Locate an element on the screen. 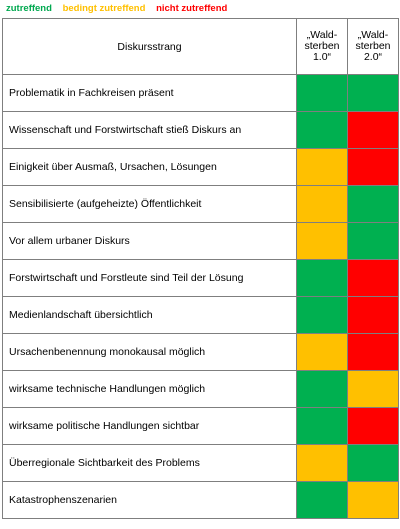  row-label: Überregionale Sichtbarkeit des Problems is located at coordinates (149, 463).